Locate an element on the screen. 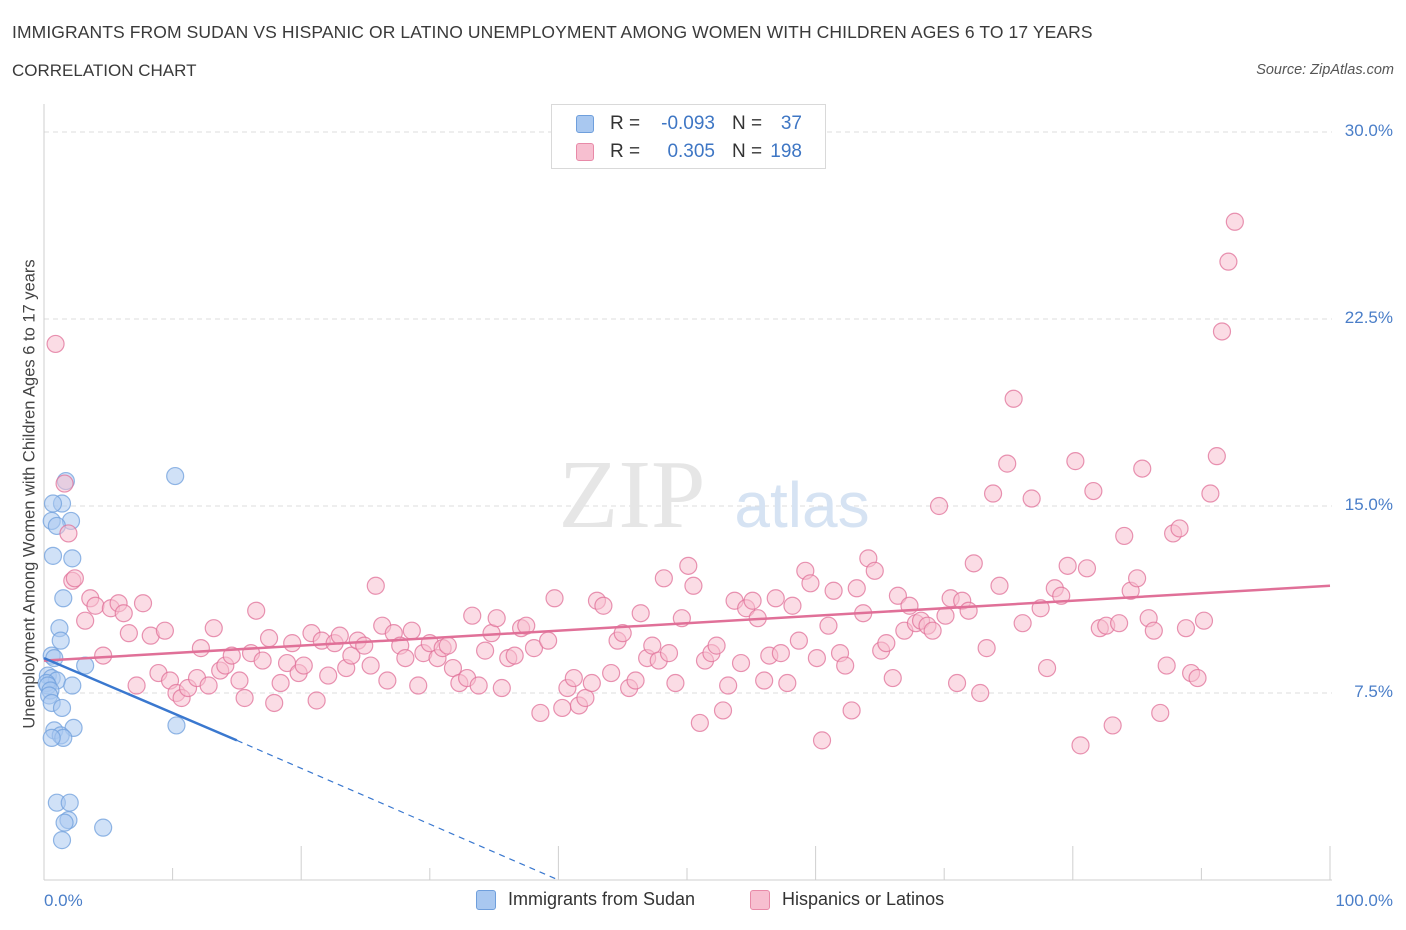 The image size is (1406, 930). legend-label-sudan: Immigrants from Sudan is located at coordinates (602, 899).